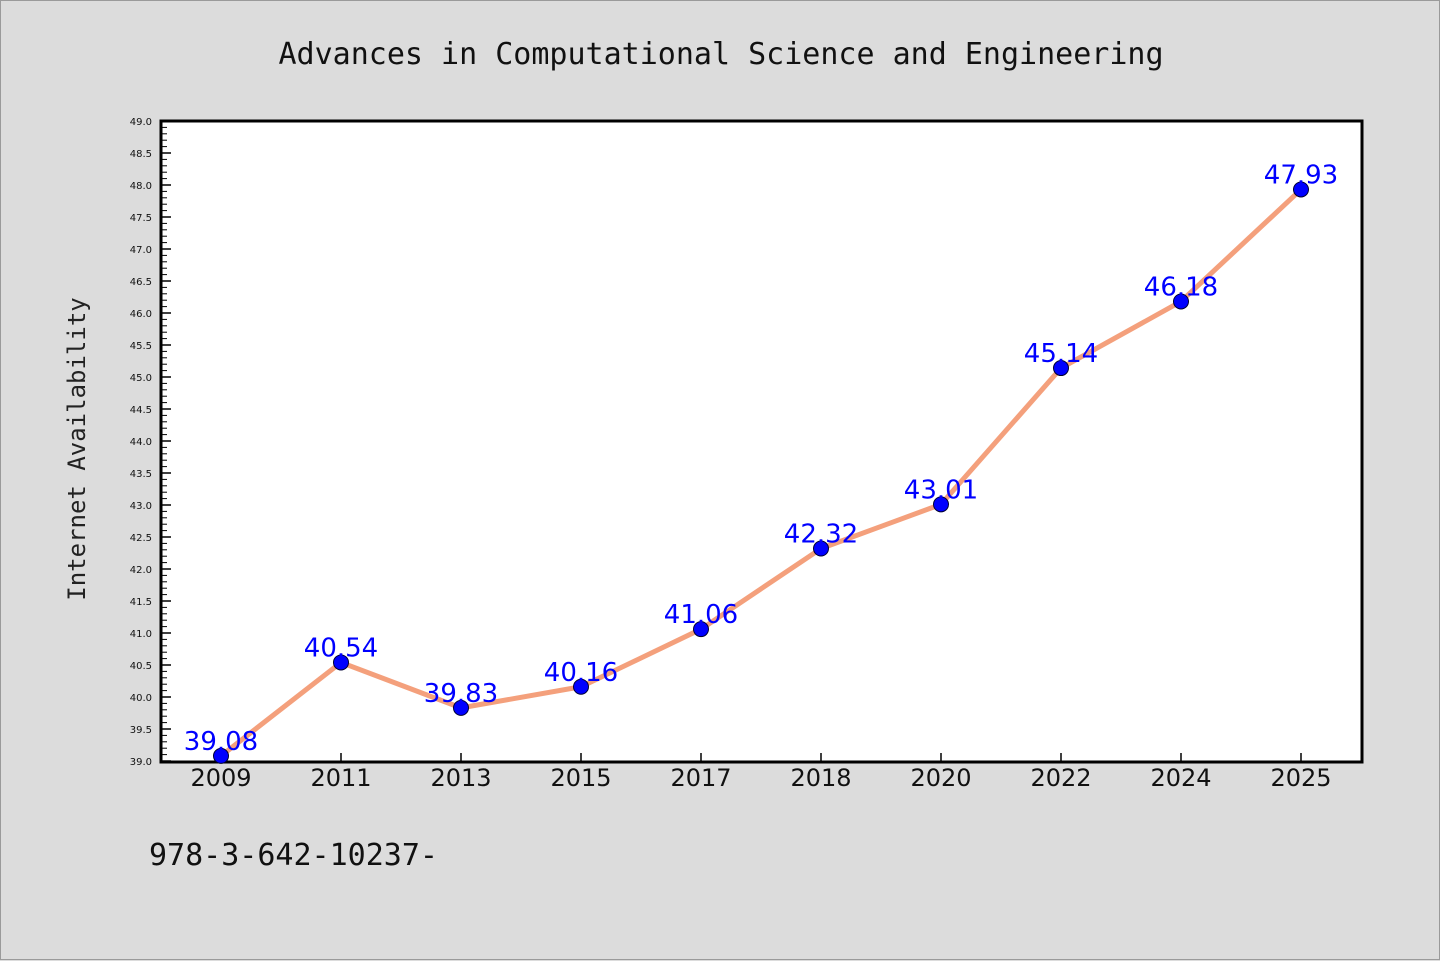  What do you see at coordinates (701, 615) in the screenshot?
I see `data-label: 41.06` at bounding box center [701, 615].